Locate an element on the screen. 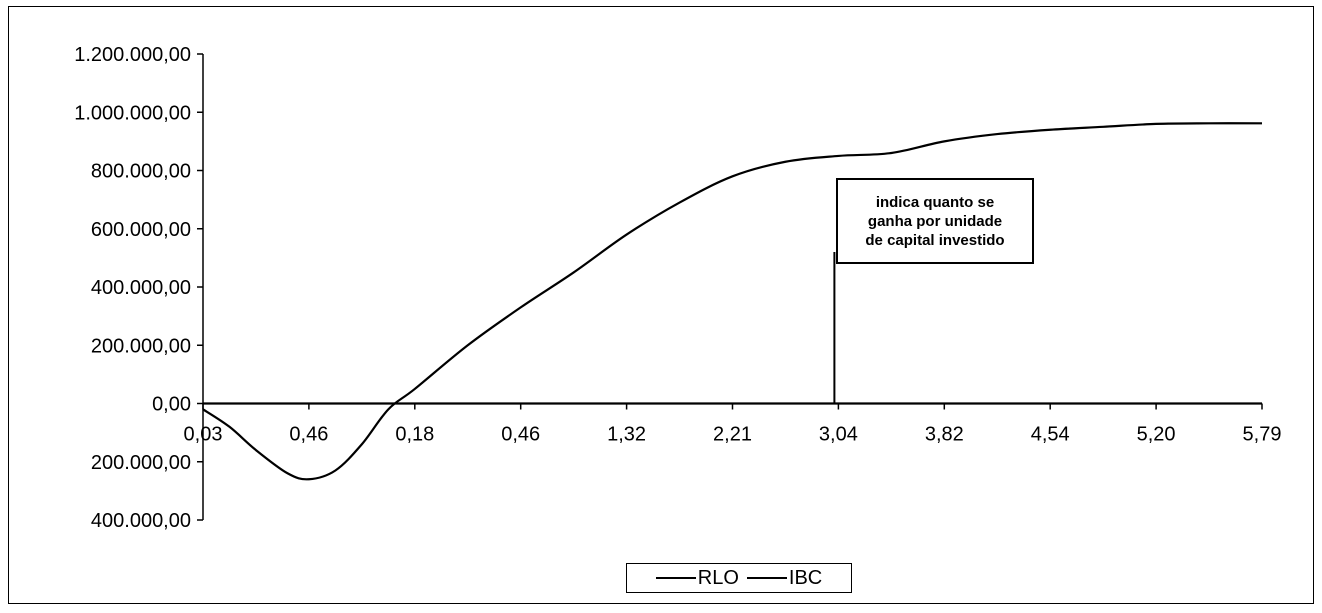  x-tick-label: 2,21 is located at coordinates (732, 435).